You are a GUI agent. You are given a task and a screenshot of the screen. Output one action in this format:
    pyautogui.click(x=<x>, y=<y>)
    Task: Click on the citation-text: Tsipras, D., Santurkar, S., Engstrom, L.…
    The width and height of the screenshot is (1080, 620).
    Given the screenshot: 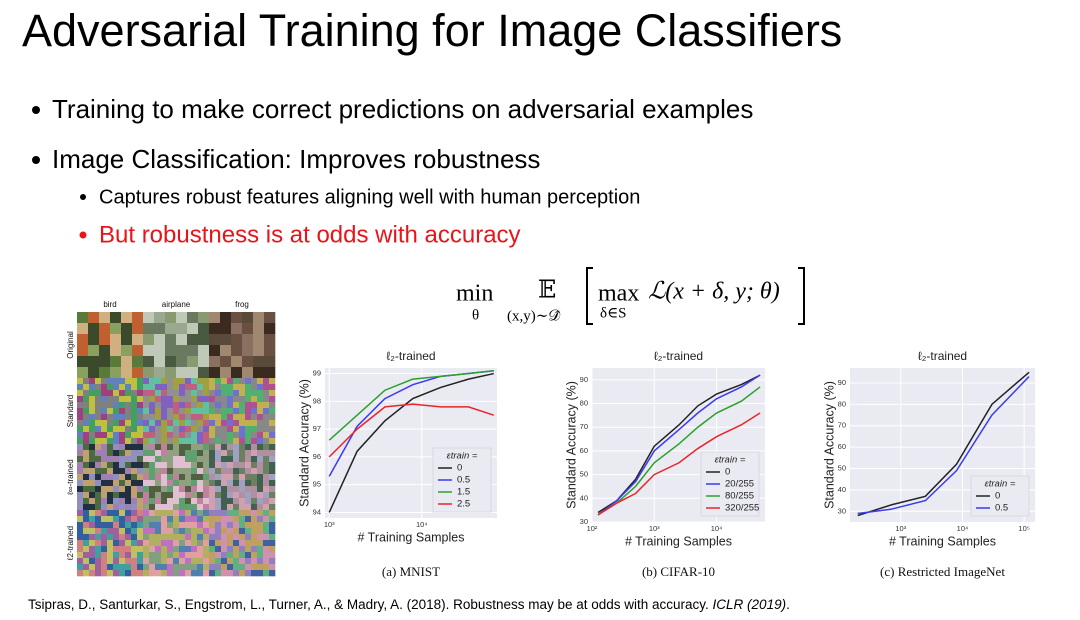 What is the action you would take?
    pyautogui.click(x=370, y=604)
    